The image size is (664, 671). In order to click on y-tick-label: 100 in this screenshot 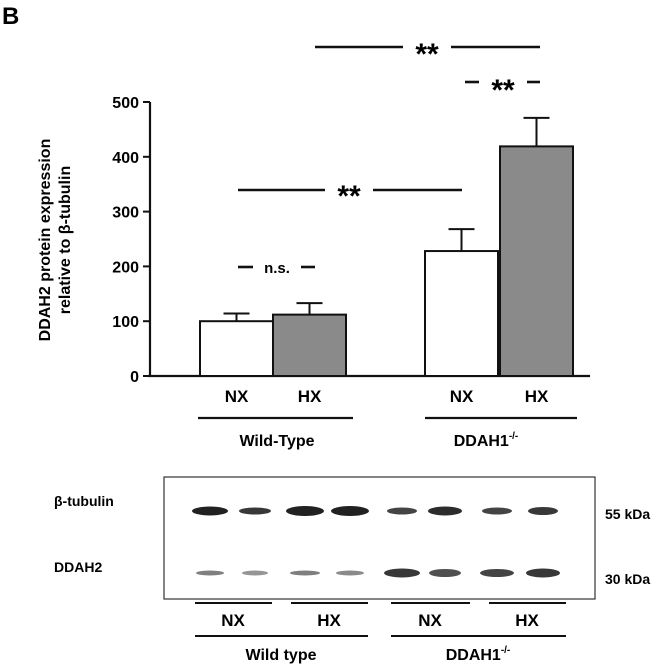, I will do `click(125, 322)`.